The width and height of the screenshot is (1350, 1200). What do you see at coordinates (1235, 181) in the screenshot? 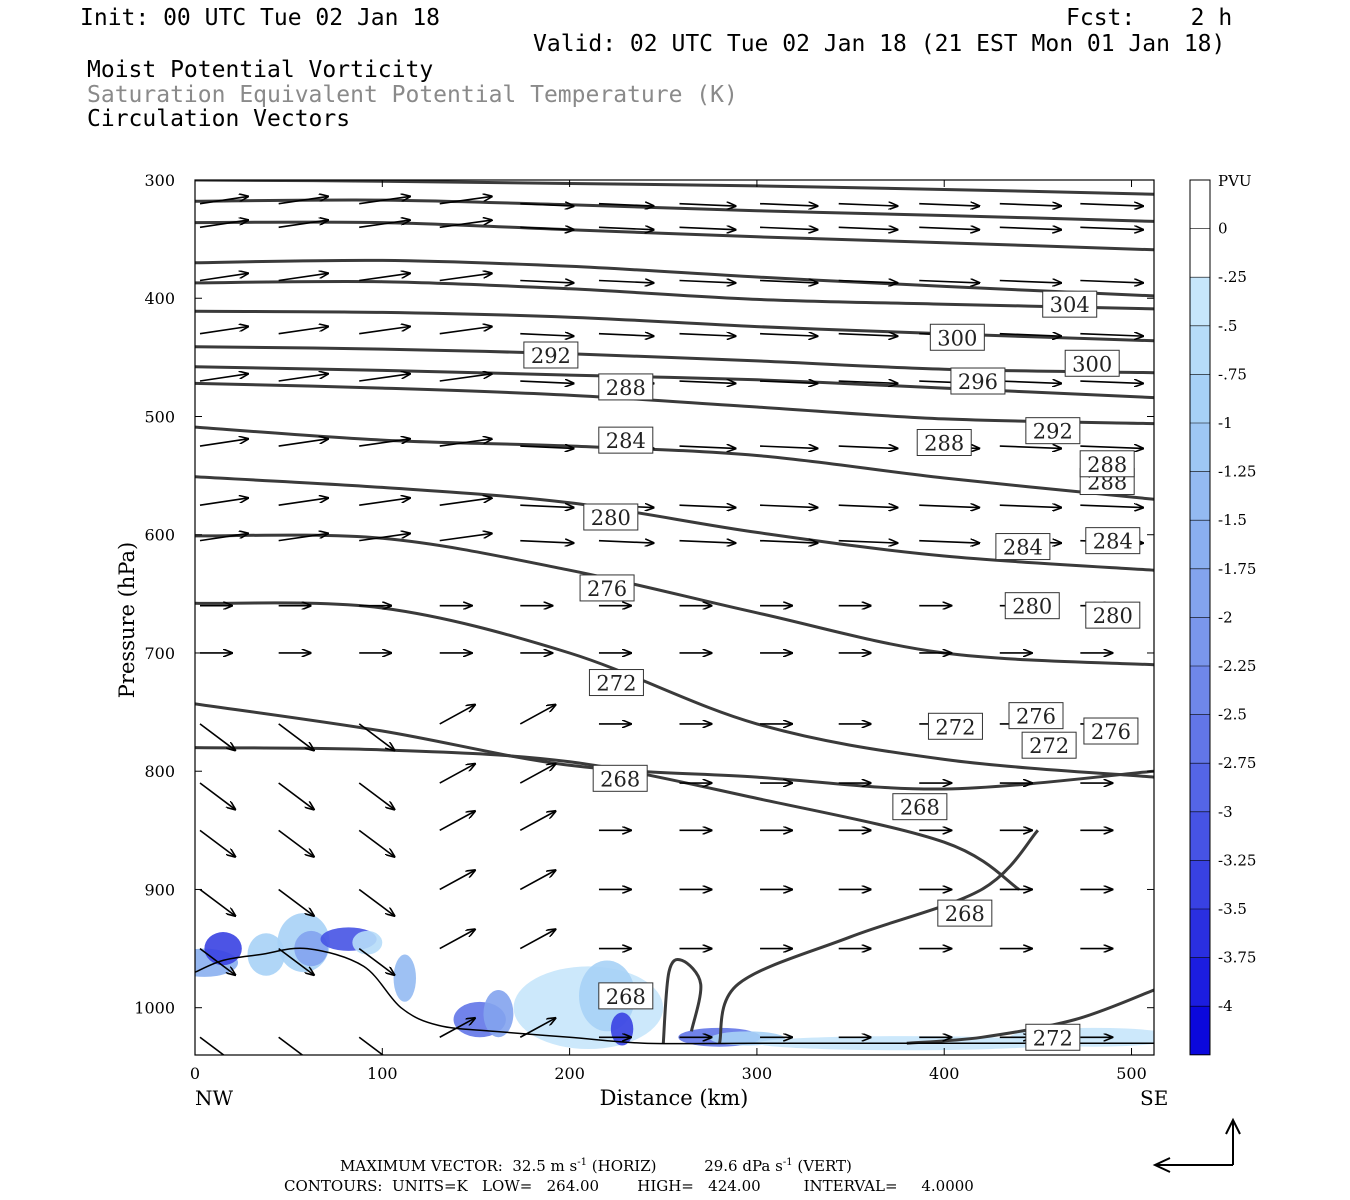
I see `colorbar-units: PVU` at bounding box center [1235, 181].